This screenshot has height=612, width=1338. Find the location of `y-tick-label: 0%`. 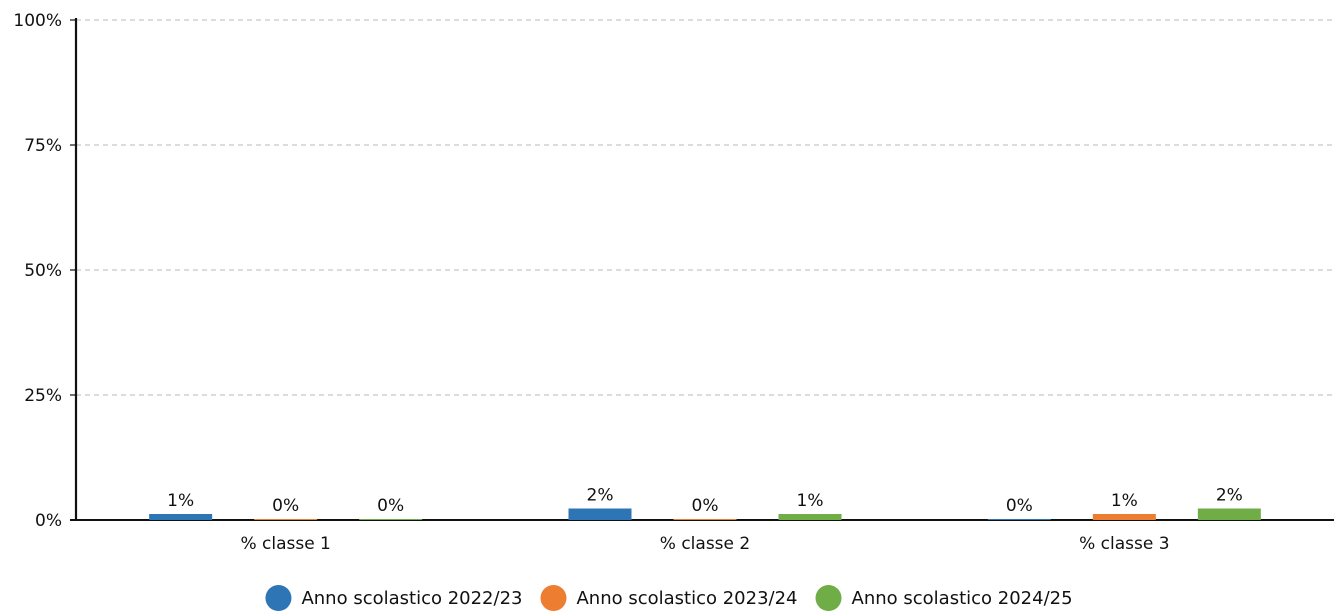

y-tick-label: 0% is located at coordinates (48, 521).